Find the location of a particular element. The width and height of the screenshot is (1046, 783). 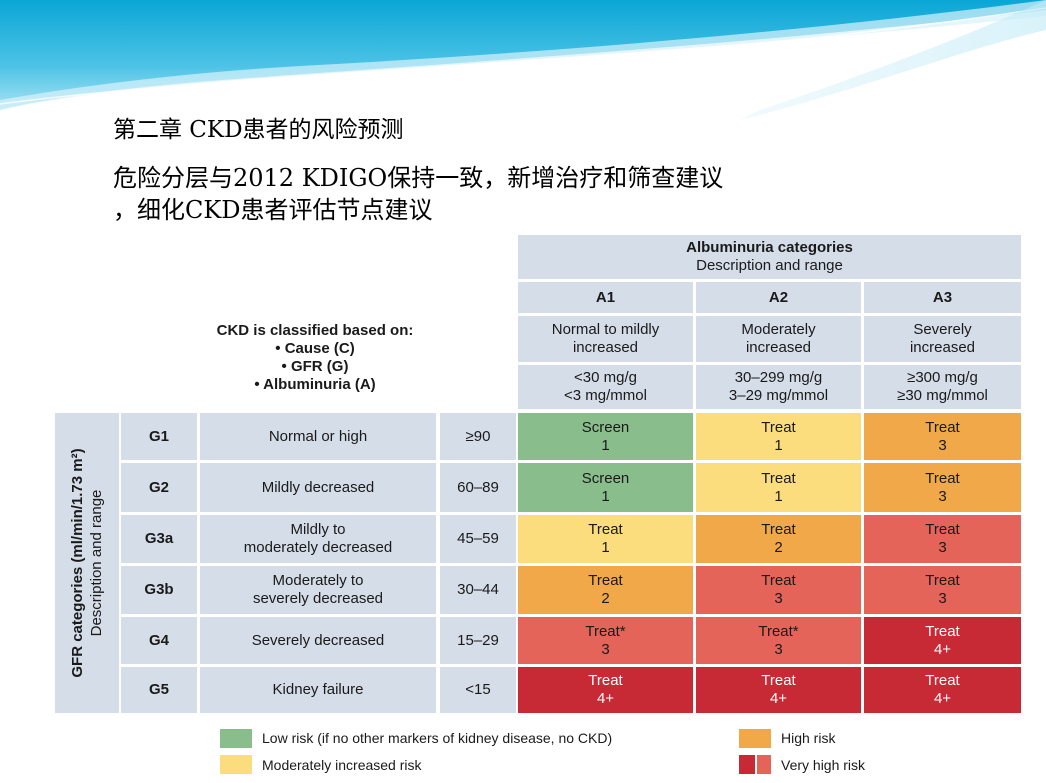

gfr-description-line2: severely decreased is located at coordinates (318, 598).